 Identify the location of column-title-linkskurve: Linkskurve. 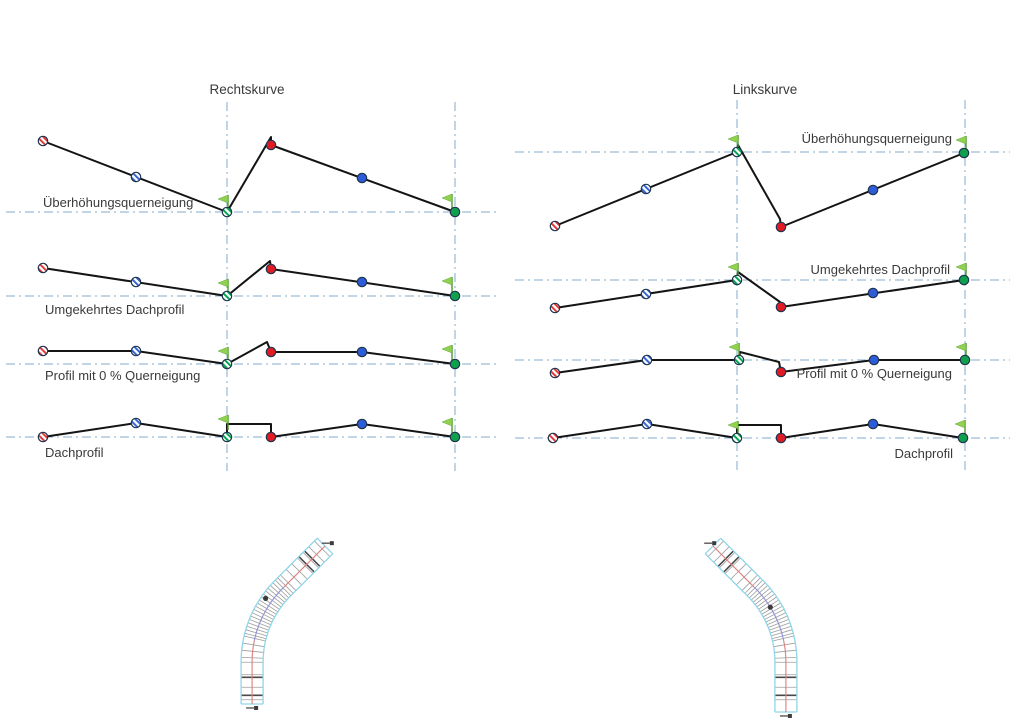
(765, 89).